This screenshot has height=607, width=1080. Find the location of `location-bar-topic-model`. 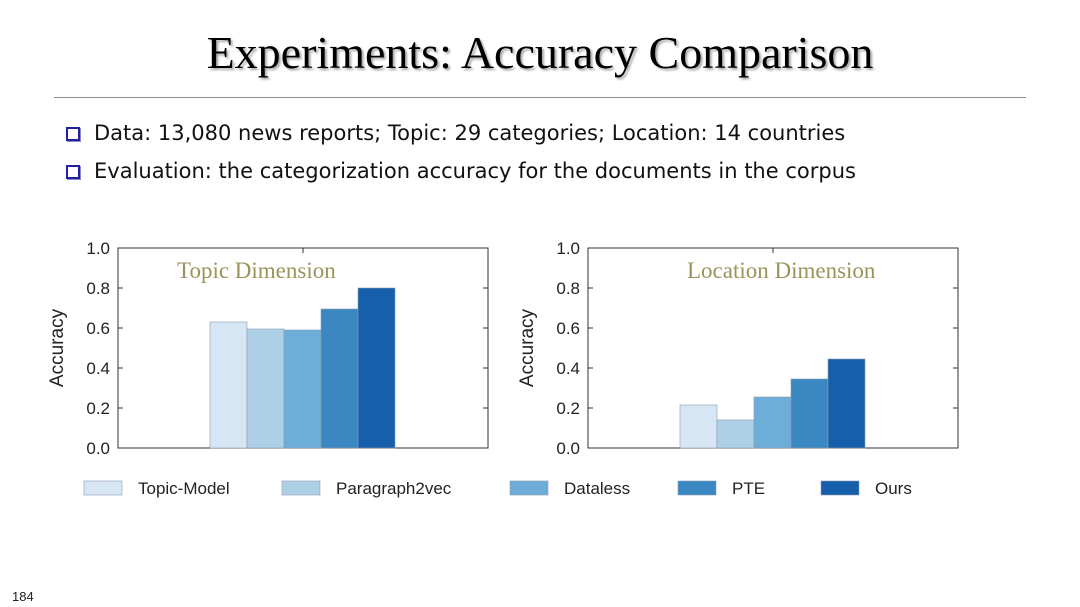

location-bar-topic-model is located at coordinates (698, 426).